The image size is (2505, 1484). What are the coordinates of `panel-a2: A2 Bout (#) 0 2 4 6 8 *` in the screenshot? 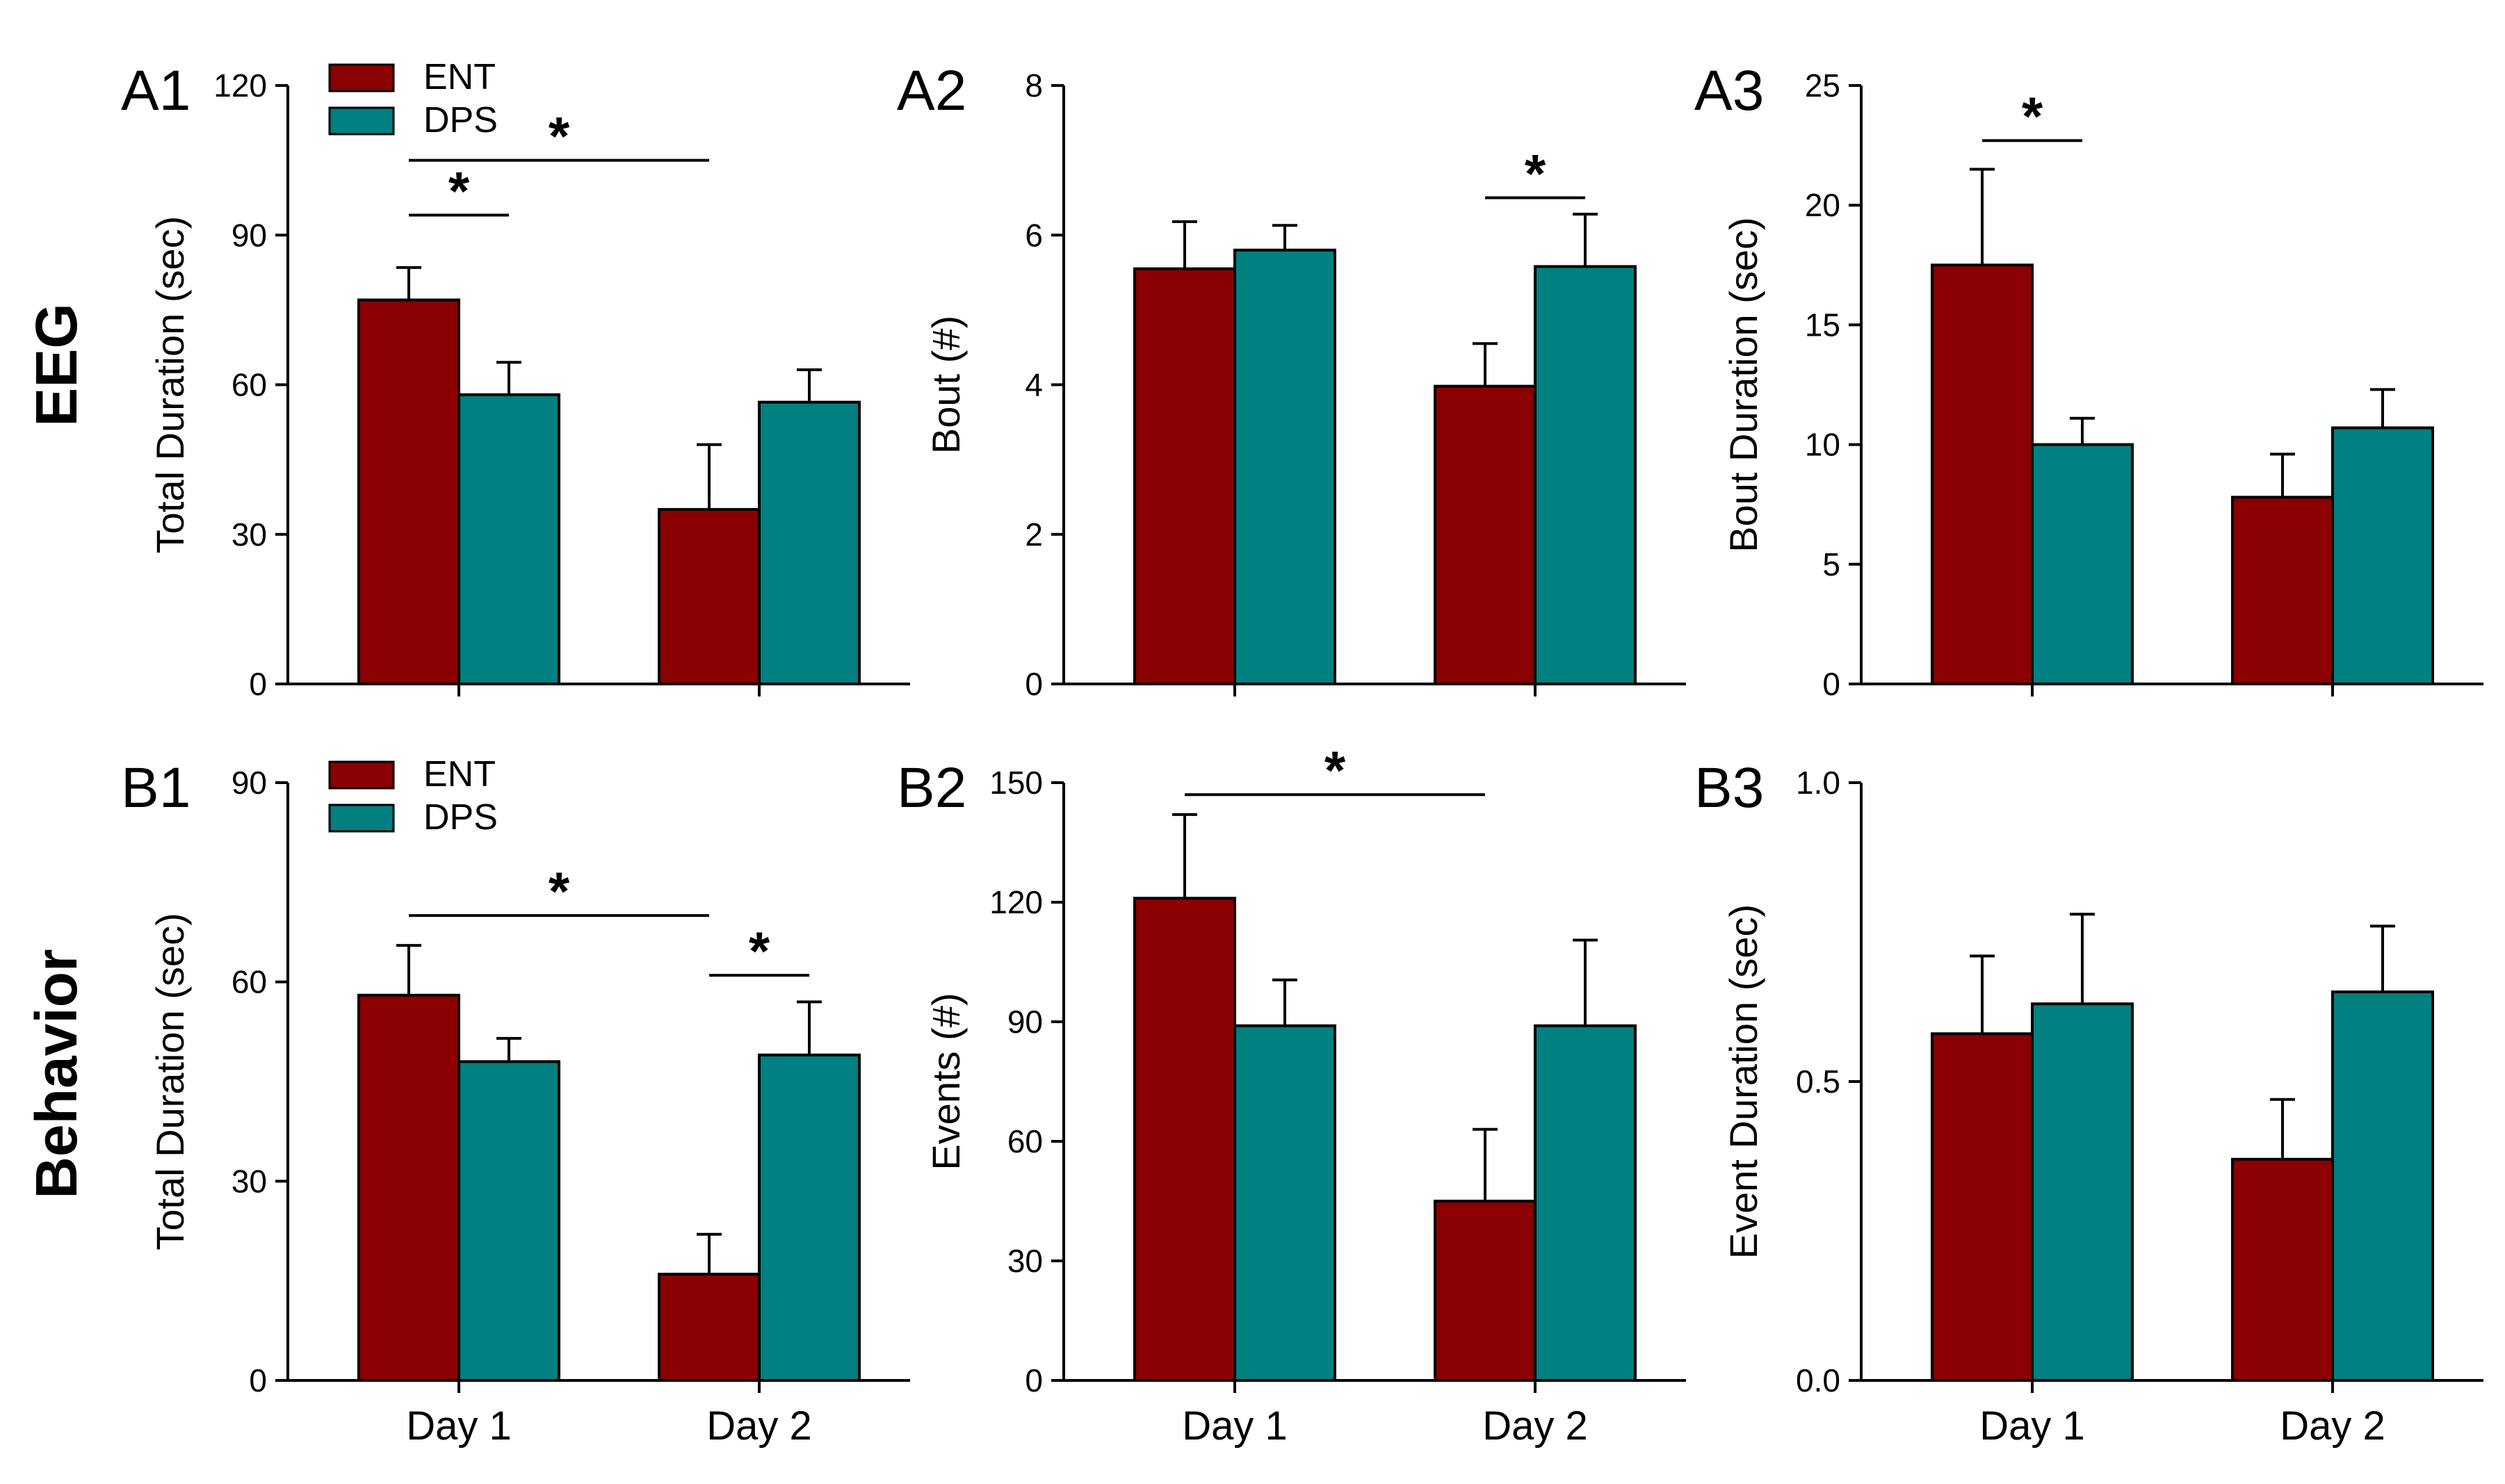 It's located at (1291, 380).